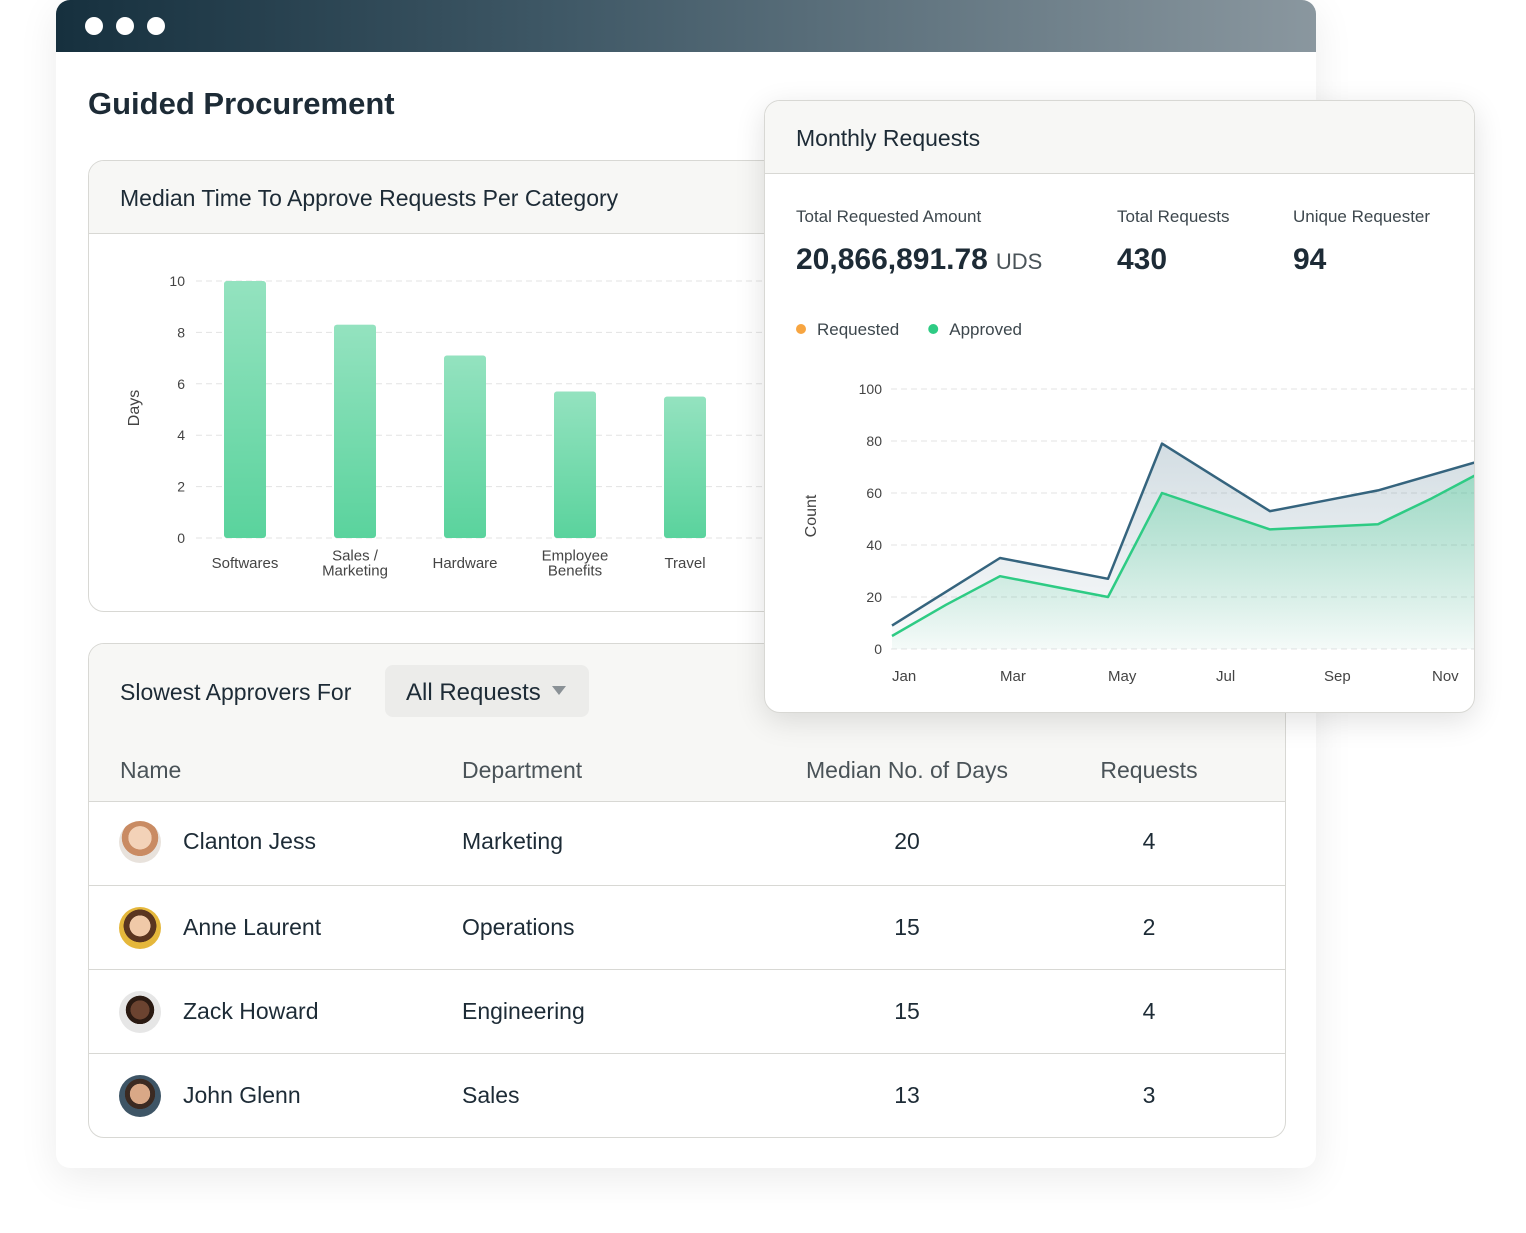 The image size is (1526, 1233). Describe the element at coordinates (874, 597) in the screenshot. I see `y-tick-label: 20` at that location.